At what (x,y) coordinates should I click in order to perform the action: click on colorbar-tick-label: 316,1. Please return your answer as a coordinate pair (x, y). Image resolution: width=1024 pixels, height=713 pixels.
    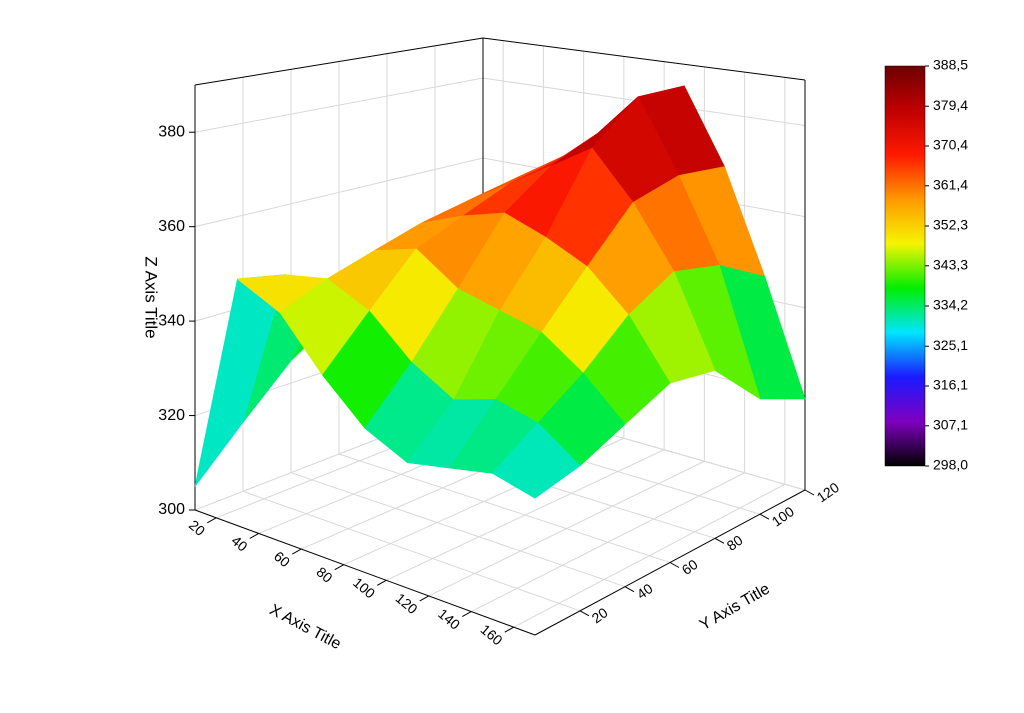
    Looking at the image, I should click on (950, 385).